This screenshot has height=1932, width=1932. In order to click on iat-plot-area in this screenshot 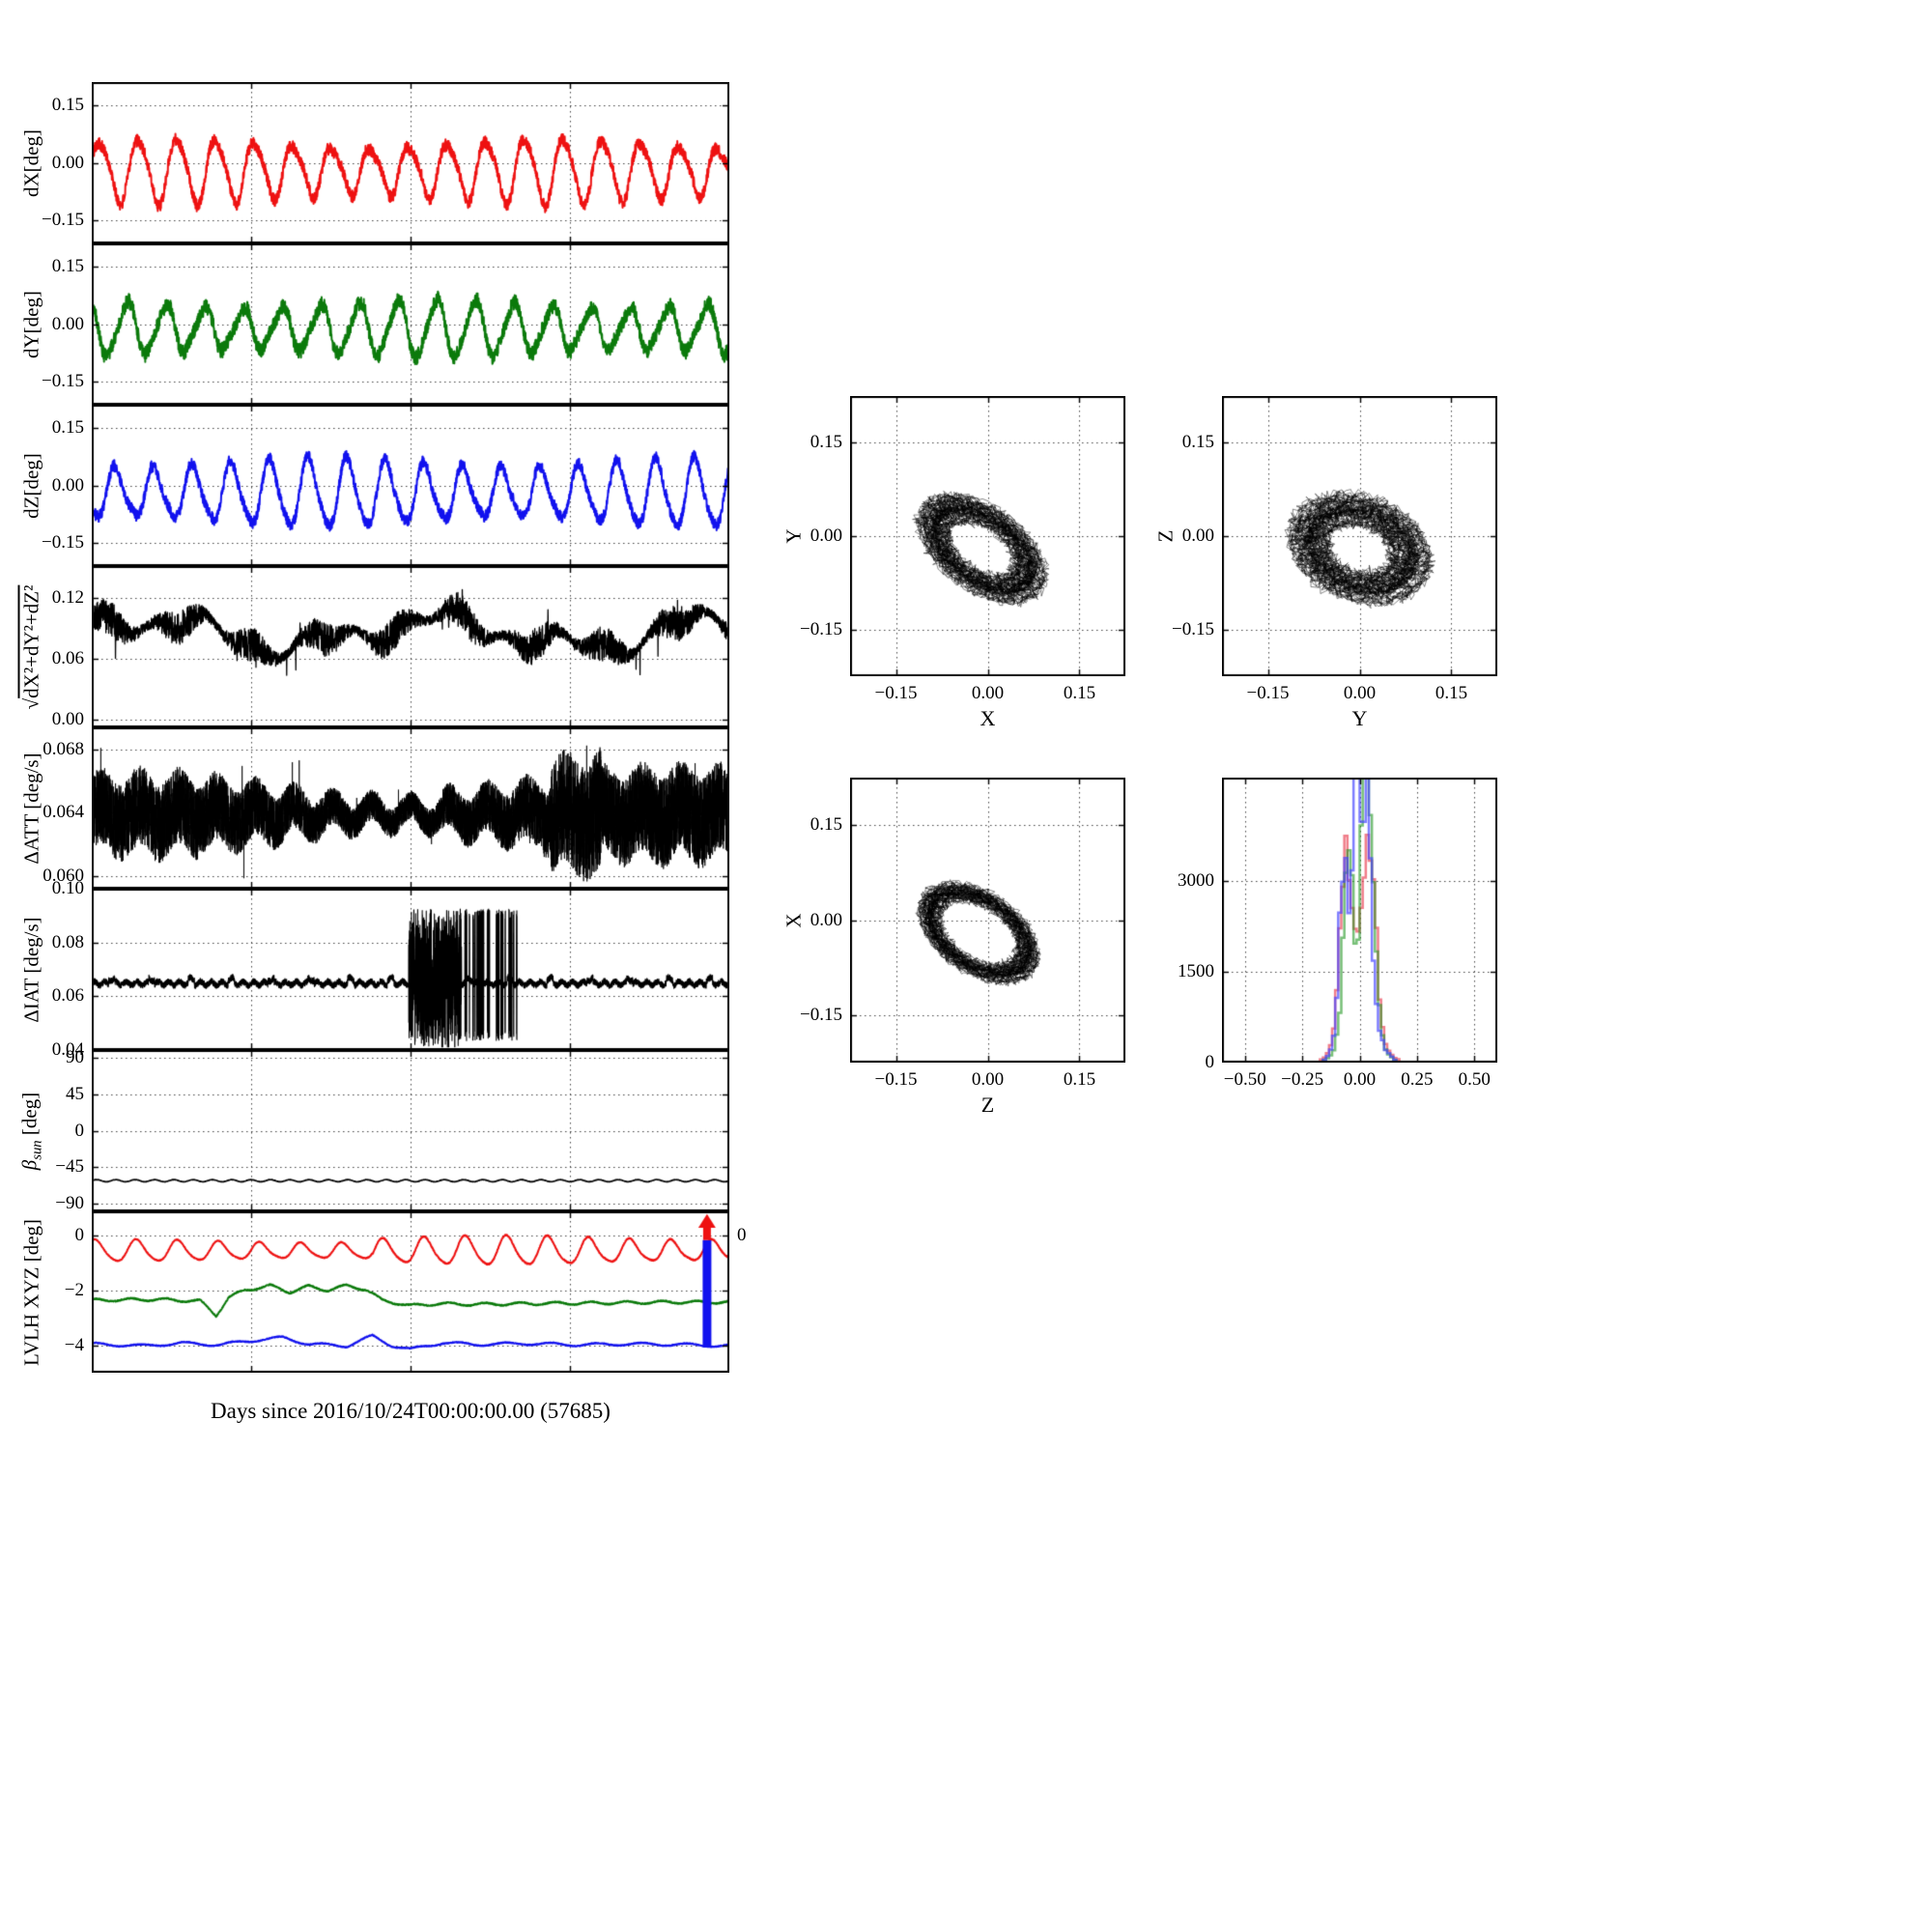, I will do `click(410, 969)`.